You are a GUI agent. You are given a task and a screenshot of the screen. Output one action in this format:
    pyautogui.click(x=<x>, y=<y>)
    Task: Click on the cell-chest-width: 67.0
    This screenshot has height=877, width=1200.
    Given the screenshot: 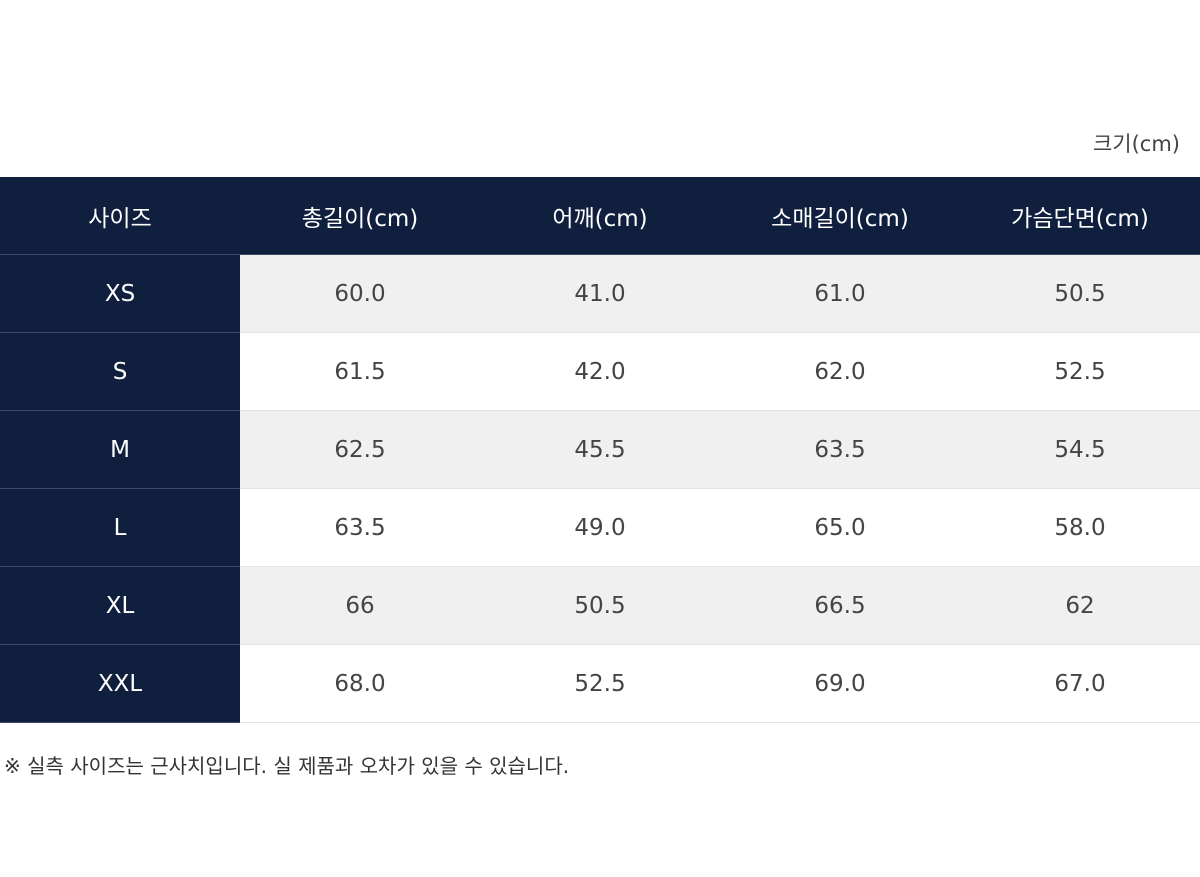 What is the action you would take?
    pyautogui.click(x=1080, y=683)
    